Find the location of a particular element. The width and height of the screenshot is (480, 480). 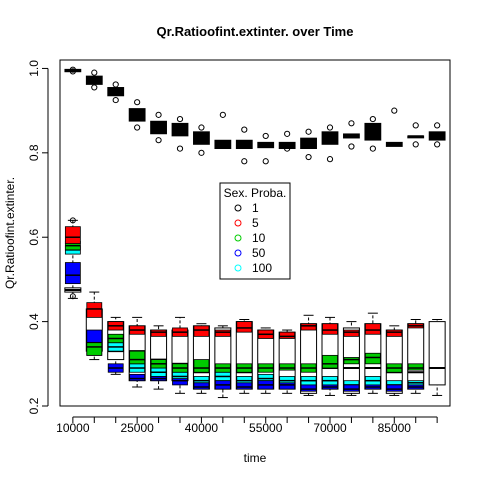

y-tick-label: 0.8 is located at coordinates (34, 152).